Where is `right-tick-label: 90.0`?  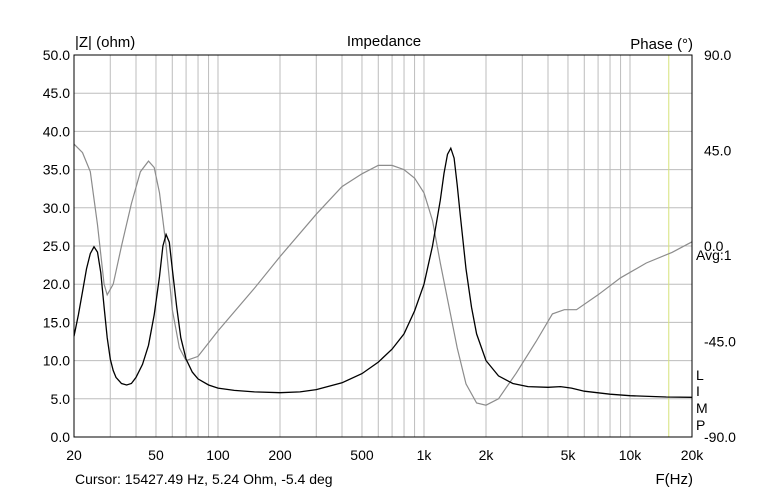
right-tick-label: 90.0 is located at coordinates (717, 55).